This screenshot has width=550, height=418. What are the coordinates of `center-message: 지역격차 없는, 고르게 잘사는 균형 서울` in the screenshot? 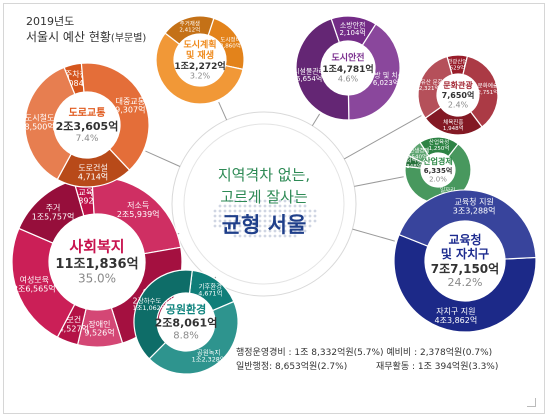 It's located at (264, 201).